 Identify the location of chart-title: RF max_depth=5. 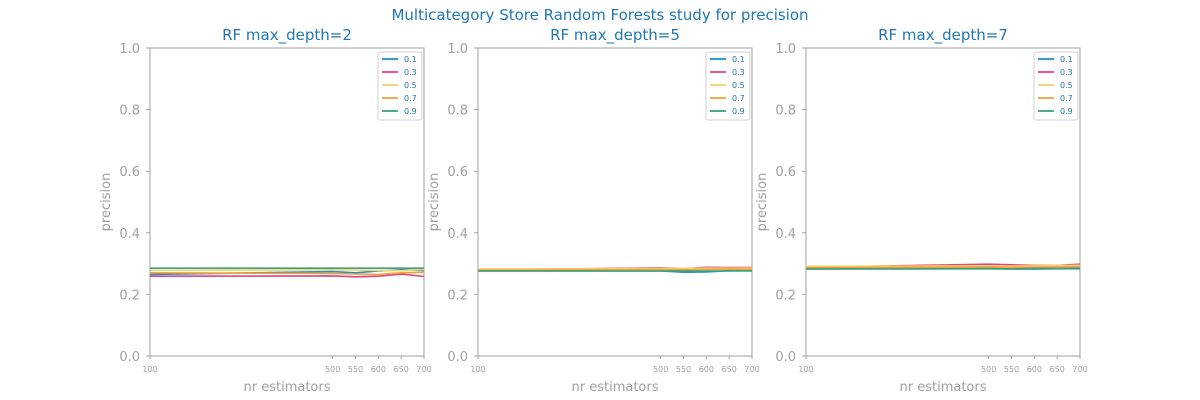
(615, 35).